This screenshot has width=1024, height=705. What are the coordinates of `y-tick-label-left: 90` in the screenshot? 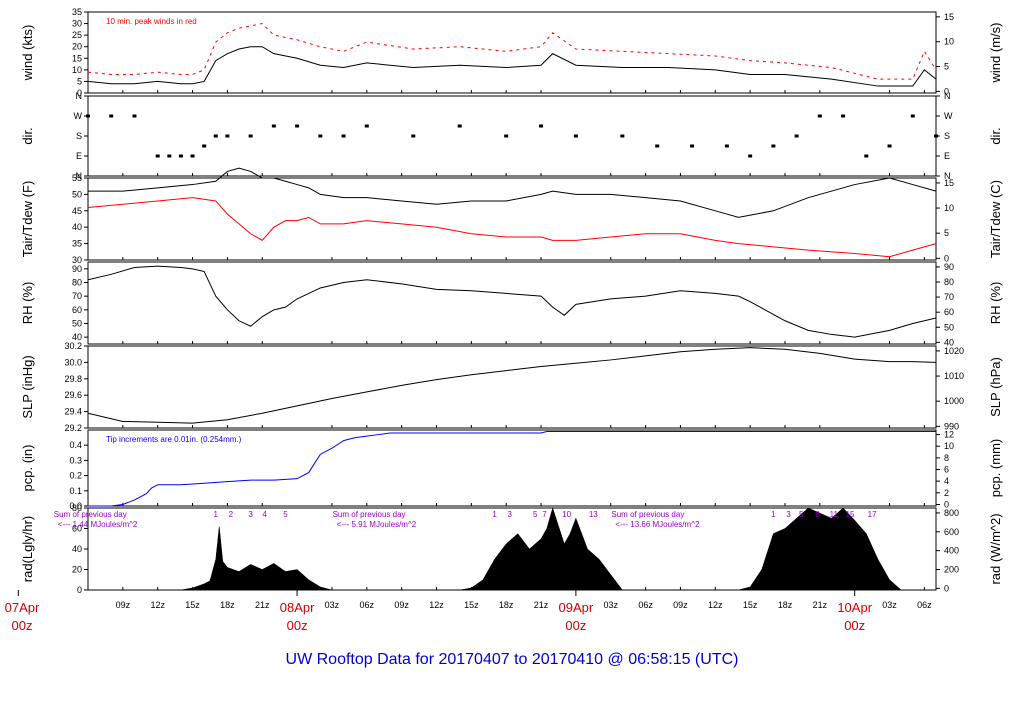 It's located at (77, 269).